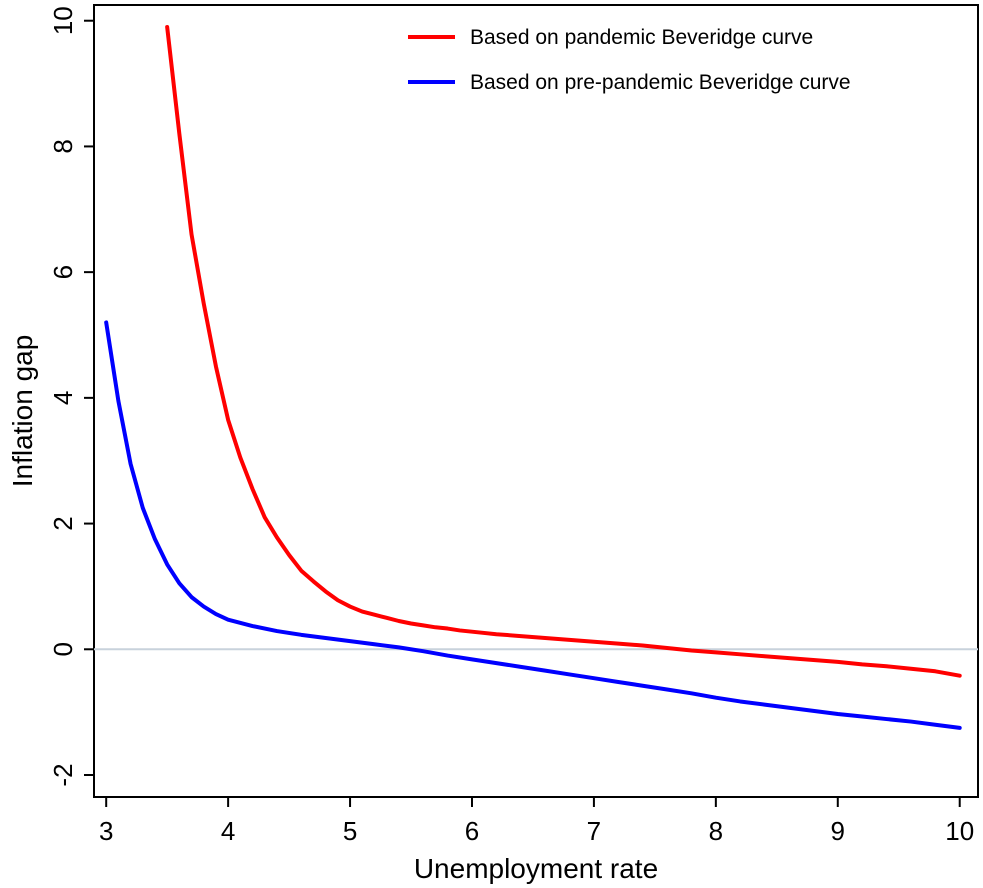 Image resolution: width=983 pixels, height=888 pixels. What do you see at coordinates (838, 831) in the screenshot?
I see `x-tick-label: 9` at bounding box center [838, 831].